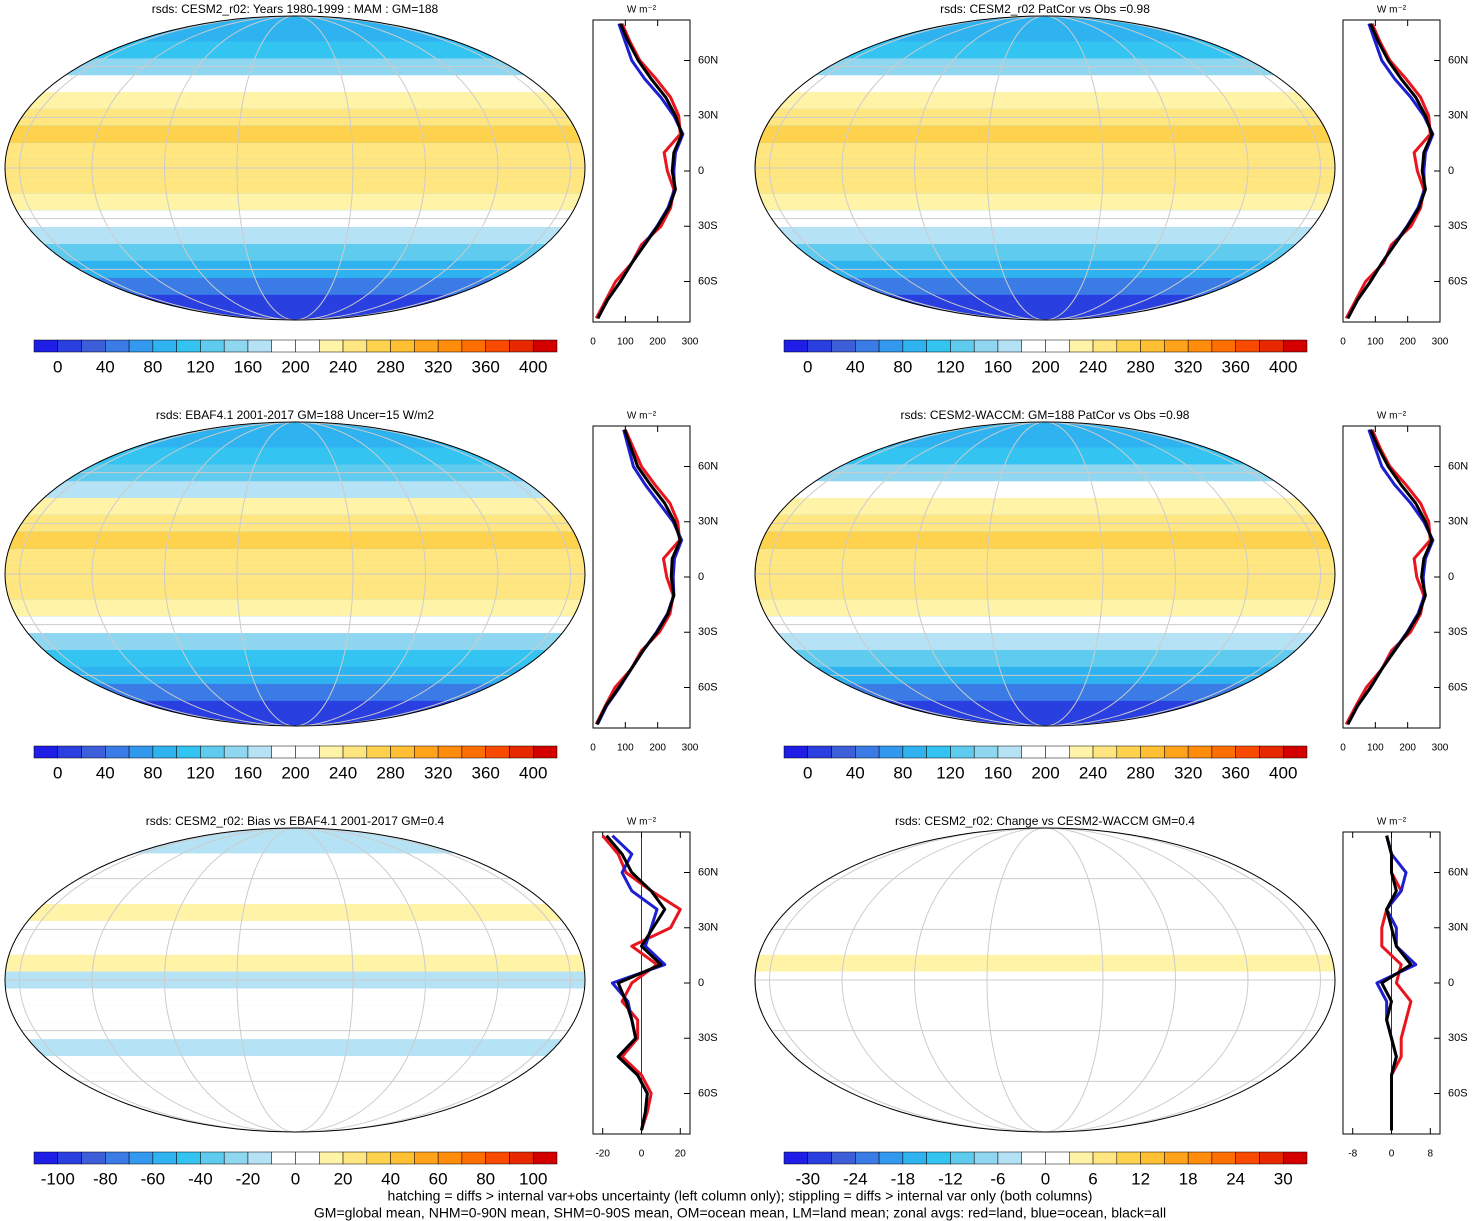 The width and height of the screenshot is (1483, 1221). Describe the element at coordinates (58, 1178) in the screenshot. I see `colorbar-label: -100` at that location.